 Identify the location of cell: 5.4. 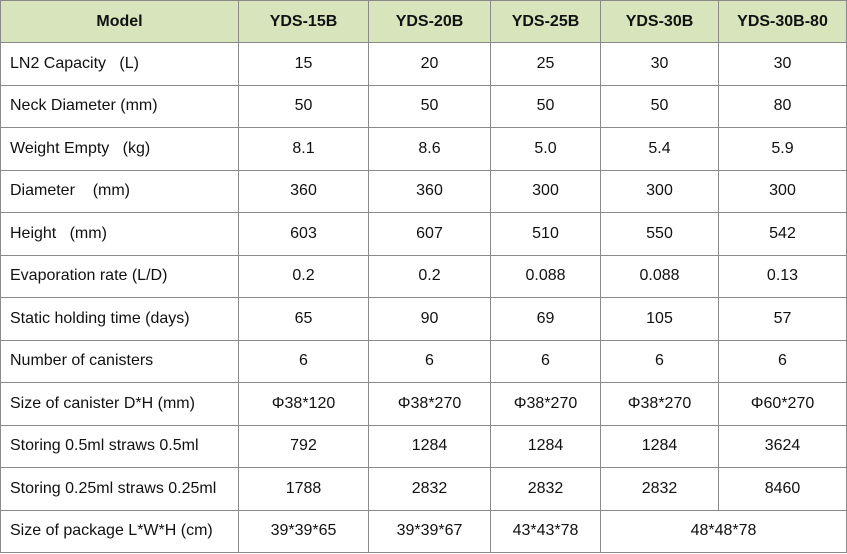
(659, 149).